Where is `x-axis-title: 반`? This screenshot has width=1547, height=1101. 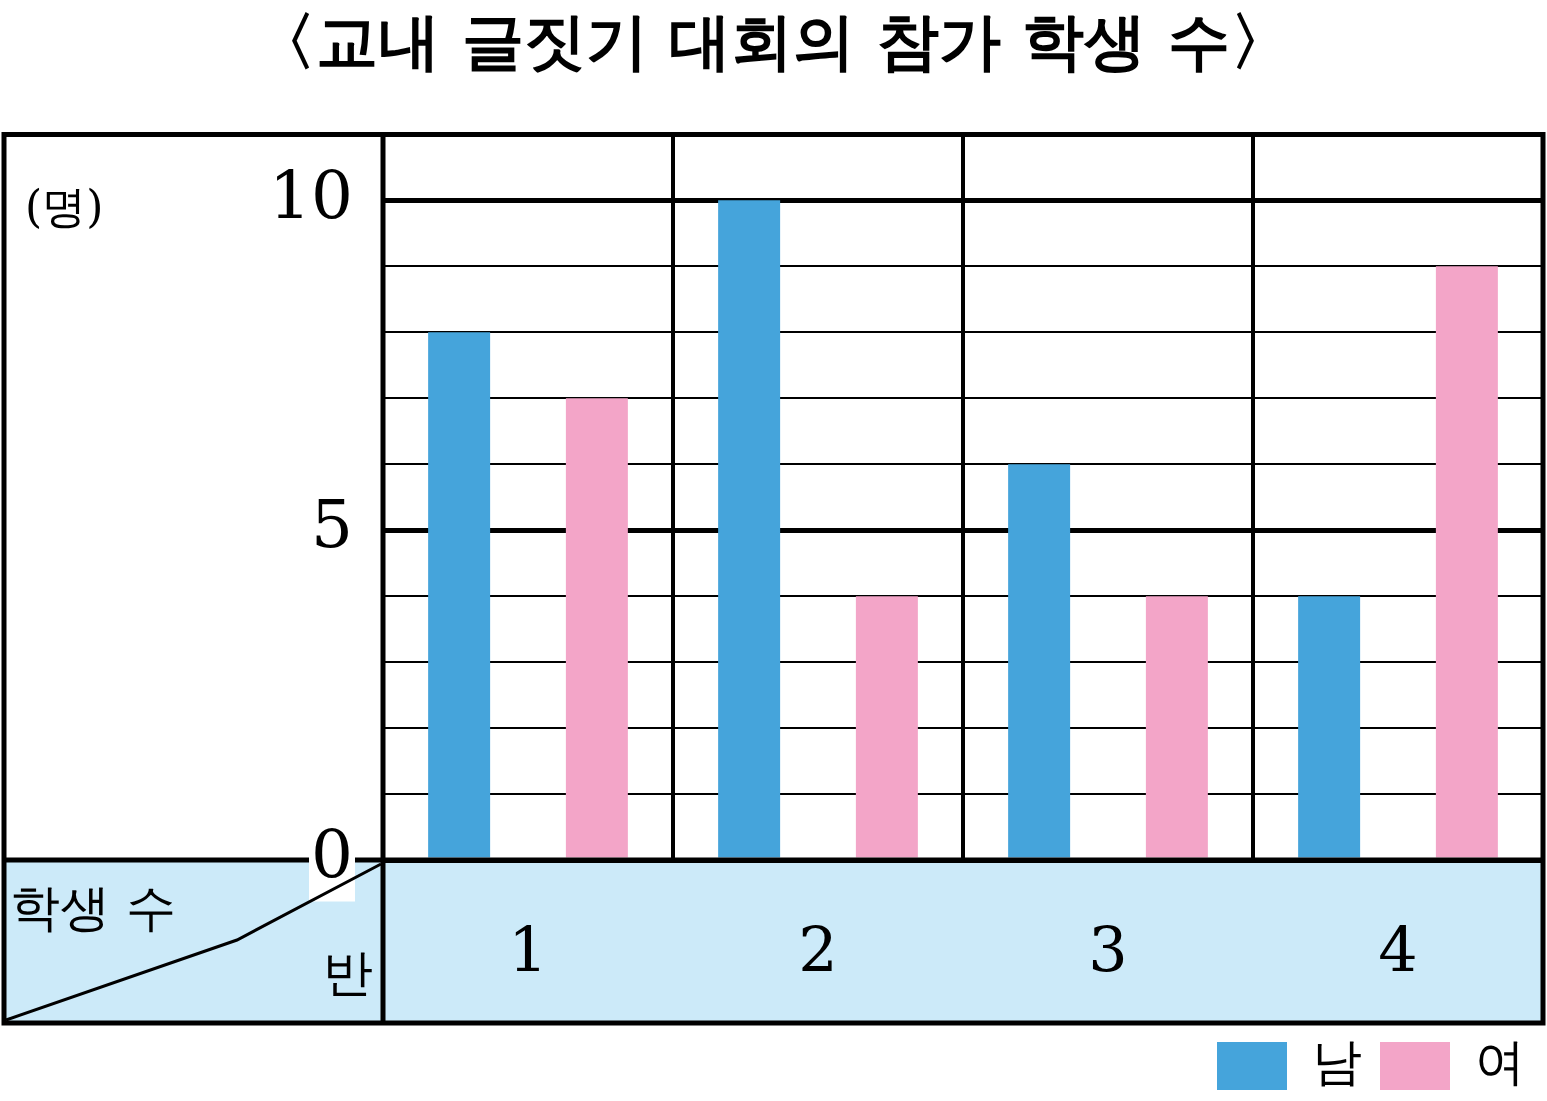 x-axis-title: 반 is located at coordinates (348, 973).